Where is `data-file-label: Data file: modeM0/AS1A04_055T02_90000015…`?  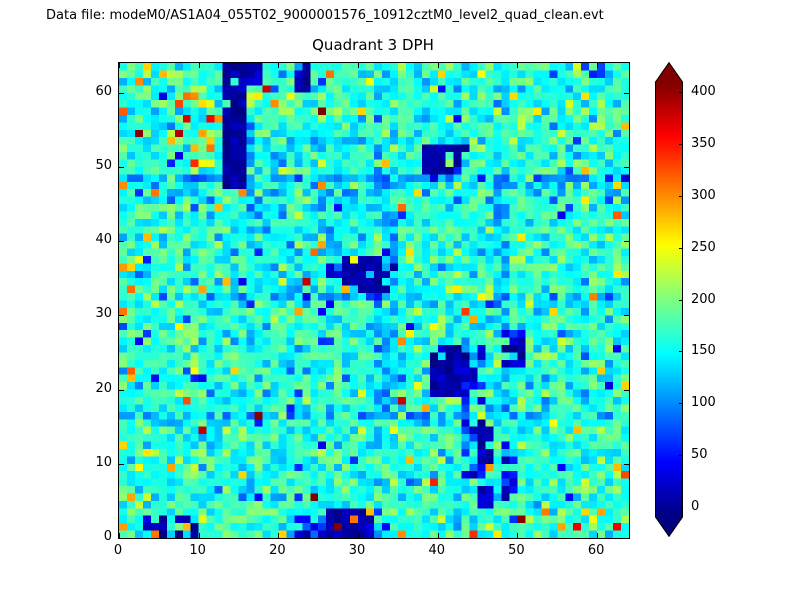 data-file-label: Data file: modeM0/AS1A04_055T02_90000015… is located at coordinates (325, 15).